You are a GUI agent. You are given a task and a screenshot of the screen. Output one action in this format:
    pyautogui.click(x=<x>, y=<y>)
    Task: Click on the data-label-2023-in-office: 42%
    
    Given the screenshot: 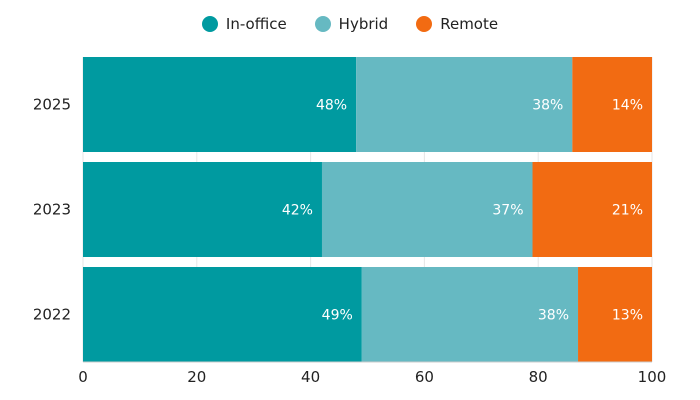 What is the action you would take?
    pyautogui.click(x=297, y=211)
    